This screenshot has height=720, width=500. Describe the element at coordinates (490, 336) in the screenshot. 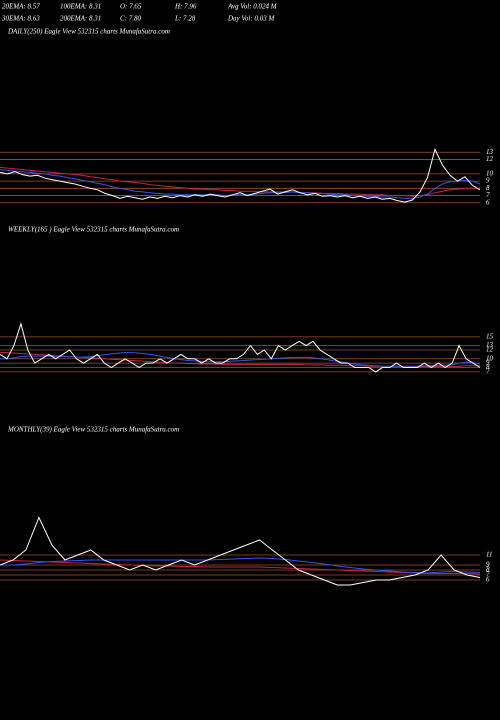

I see `y-tick-label: 15` at that location.